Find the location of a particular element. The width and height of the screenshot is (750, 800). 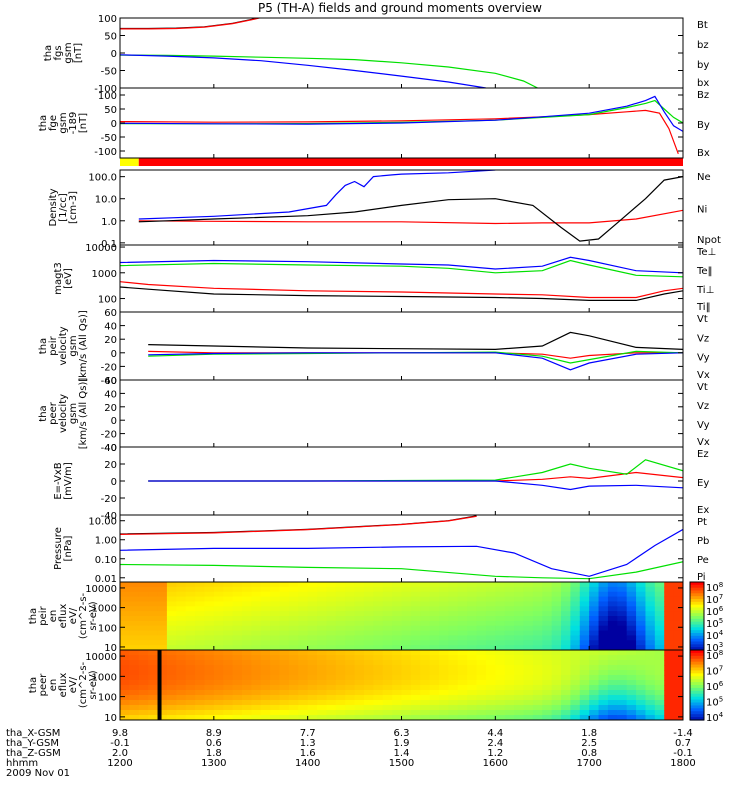

xaxis-tick-value: 2.5 is located at coordinates (589, 743).